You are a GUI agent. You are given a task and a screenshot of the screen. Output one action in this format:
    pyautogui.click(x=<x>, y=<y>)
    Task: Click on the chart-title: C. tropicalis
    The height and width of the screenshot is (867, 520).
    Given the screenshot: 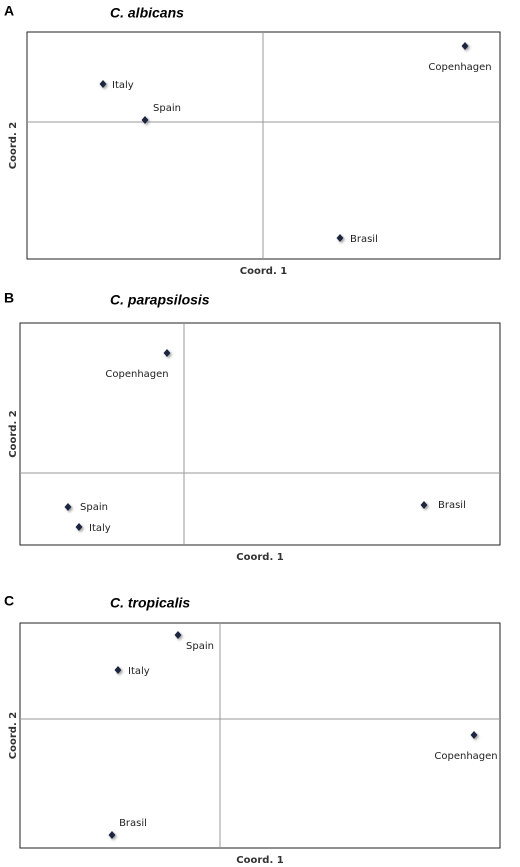 What is the action you would take?
    pyautogui.click(x=150, y=603)
    